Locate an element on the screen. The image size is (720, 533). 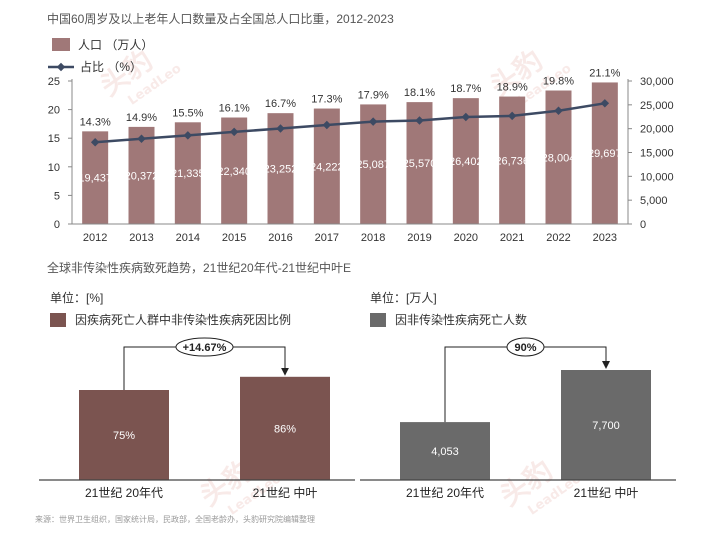
bar-value-label: 28,004 is located at coordinates (559, 158).